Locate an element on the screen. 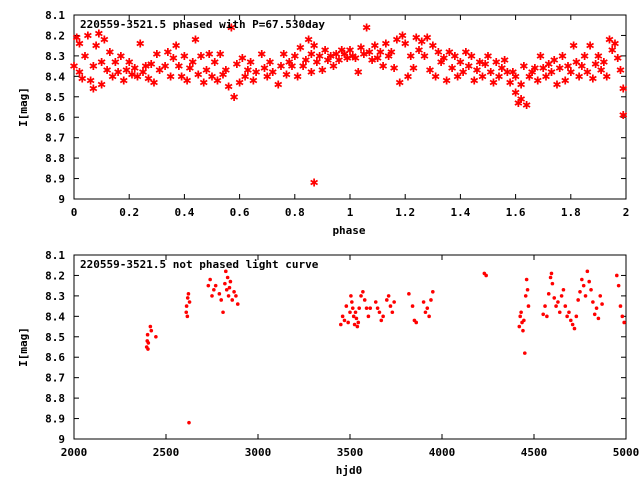 Image resolution: width=640 pixels, height=480 pixels. phased-y-tick-label: 8.5 is located at coordinates (55, 97).